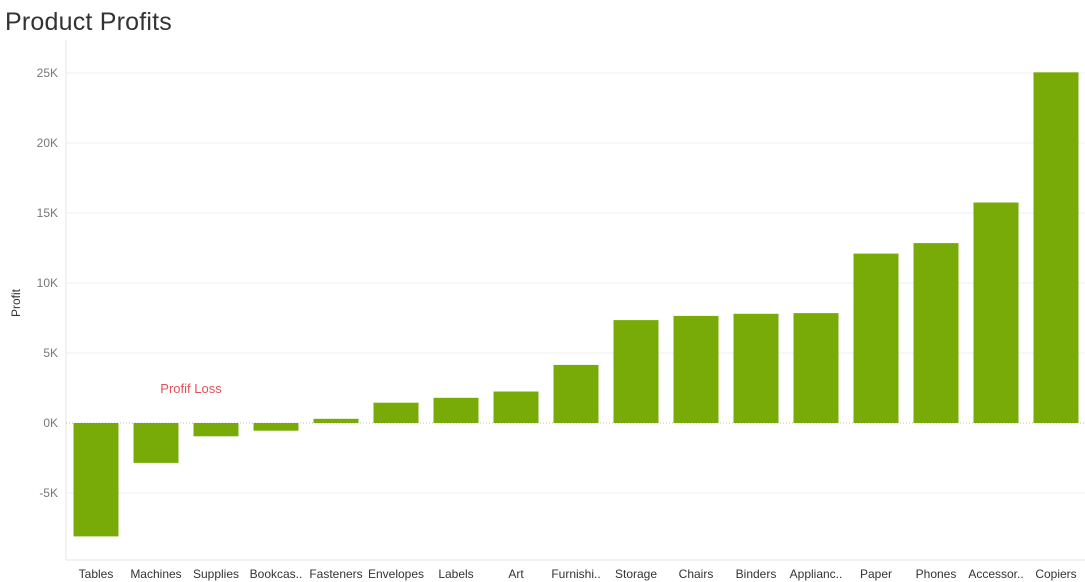 The image size is (1085, 582). I want to click on x-tick-label: Art, so click(516, 574).